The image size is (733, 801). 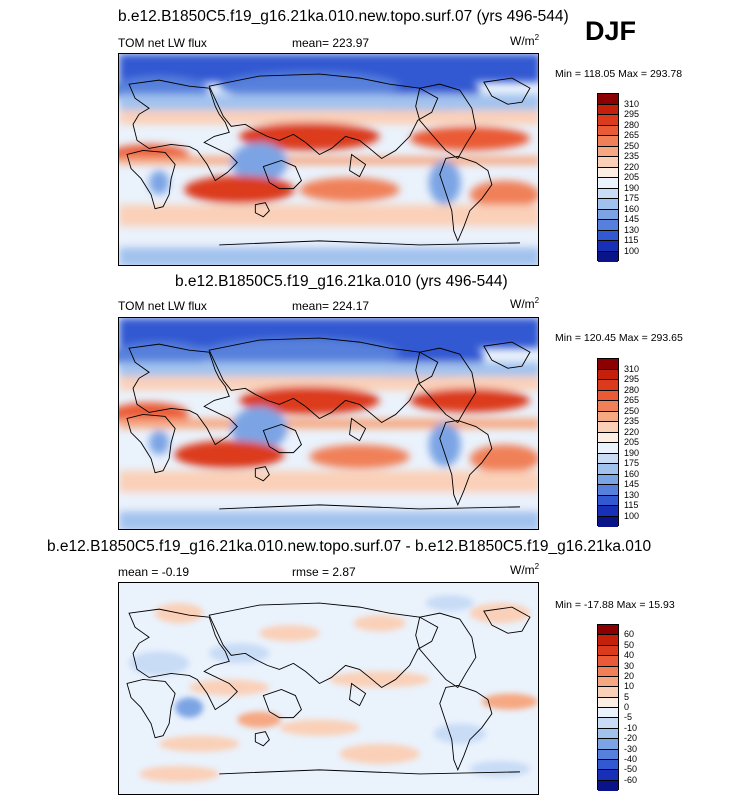 I want to click on panel-1-colorbar, so click(x=608, y=177).